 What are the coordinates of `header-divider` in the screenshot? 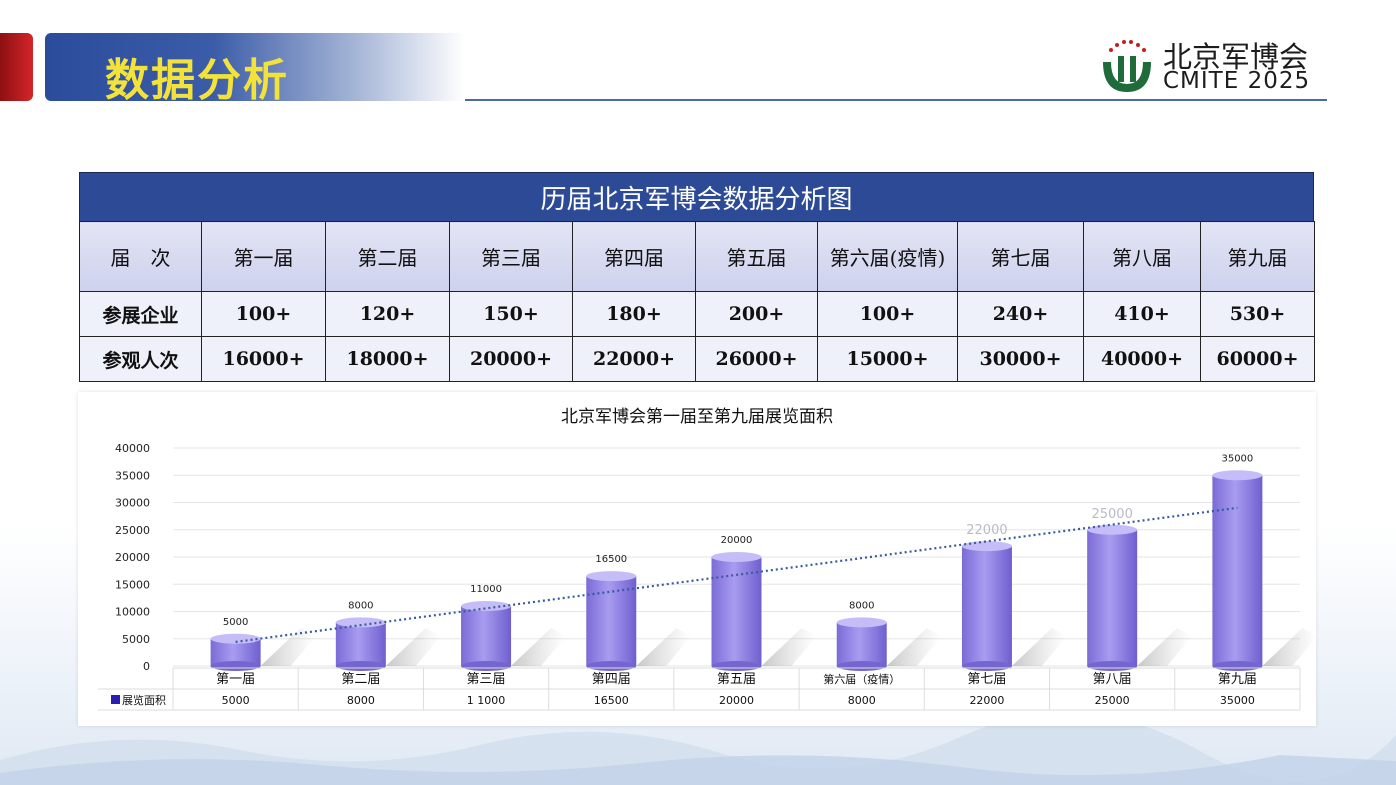 It's located at (896, 100).